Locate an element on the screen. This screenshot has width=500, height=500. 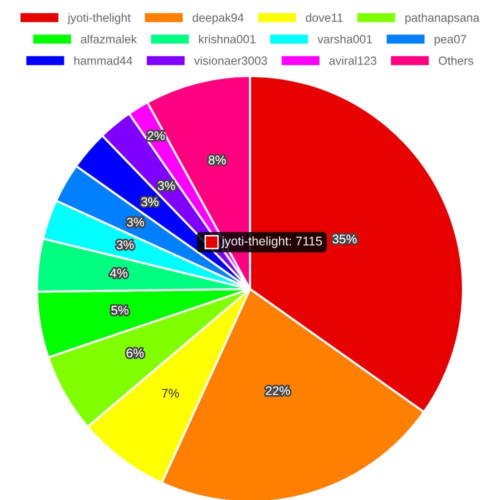
legend-label: alfazmalek is located at coordinates (108, 39).